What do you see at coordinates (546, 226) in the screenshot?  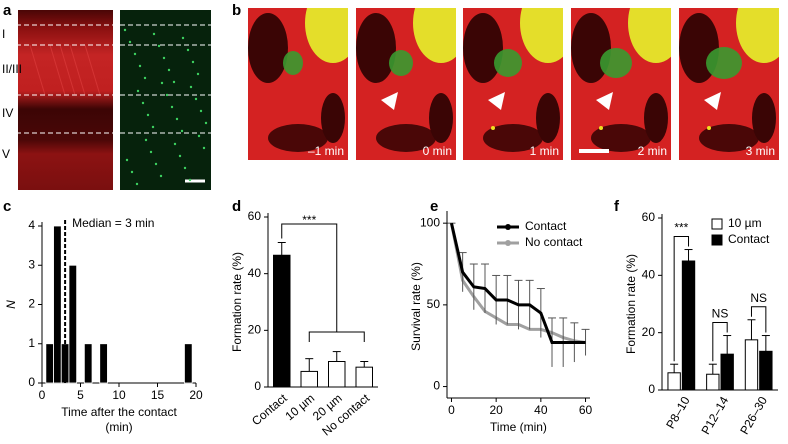 I see `legend-label: Contact` at bounding box center [546, 226].